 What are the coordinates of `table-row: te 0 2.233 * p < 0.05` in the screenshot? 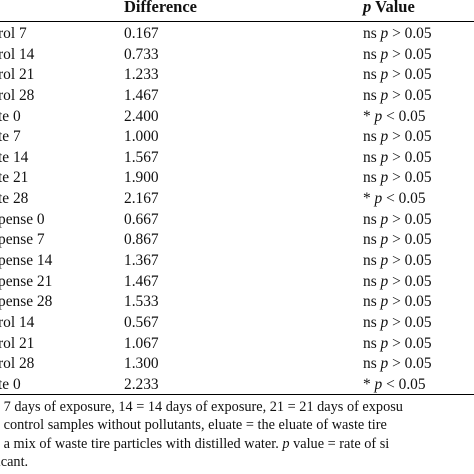 It's located at (237, 385).